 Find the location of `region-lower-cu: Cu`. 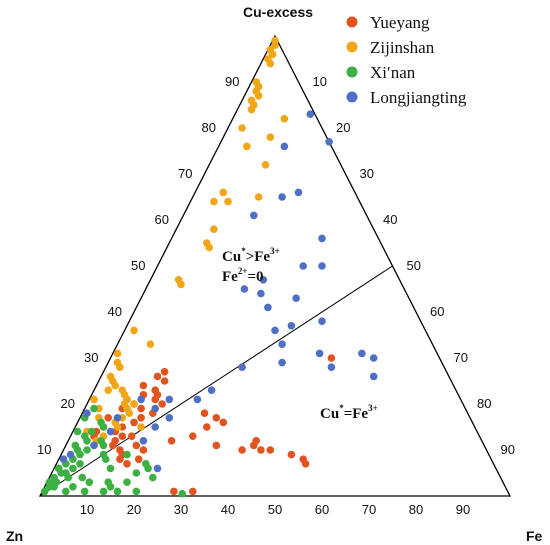

region-lower-cu: Cu is located at coordinates (329, 414).